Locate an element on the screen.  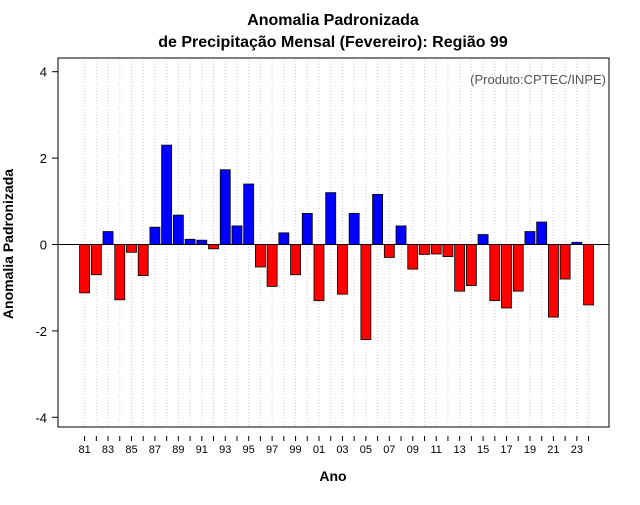
x-tick-label: 09 is located at coordinates (413, 450).